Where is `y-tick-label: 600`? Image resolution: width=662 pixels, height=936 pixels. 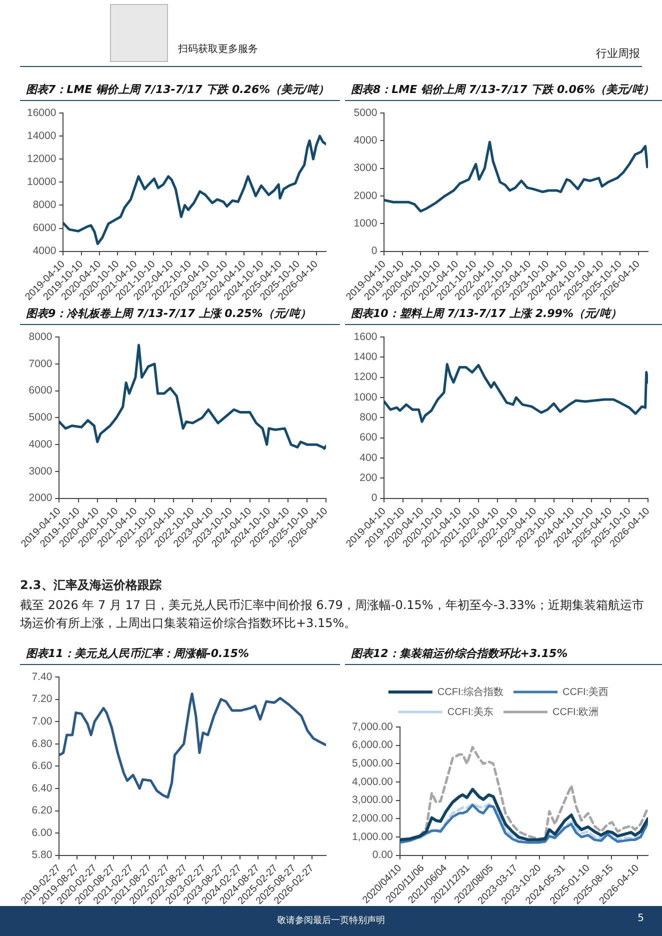
y-tick-label: 600 is located at coordinates (369, 438).